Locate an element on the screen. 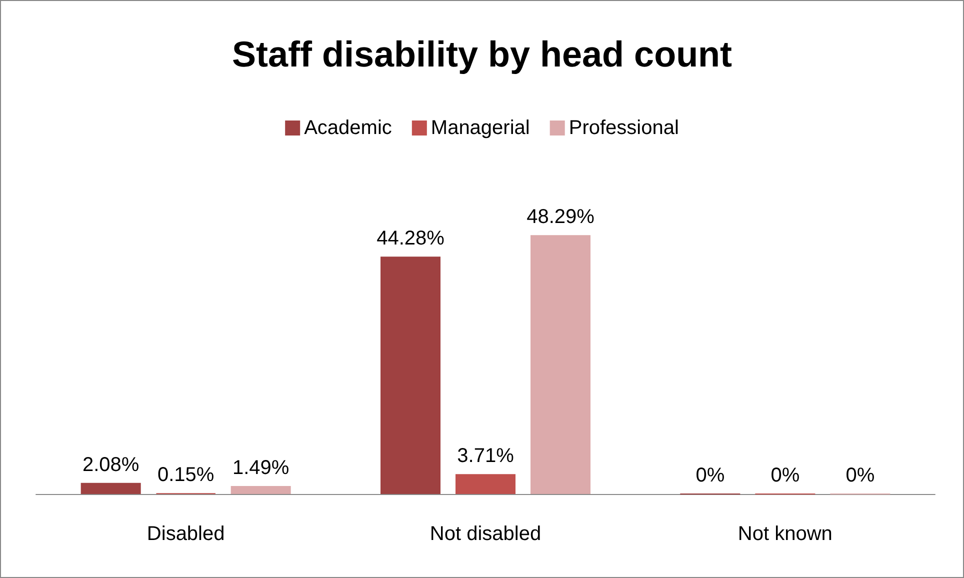 The width and height of the screenshot is (964, 578). data-label: 2.08% is located at coordinates (111, 465).